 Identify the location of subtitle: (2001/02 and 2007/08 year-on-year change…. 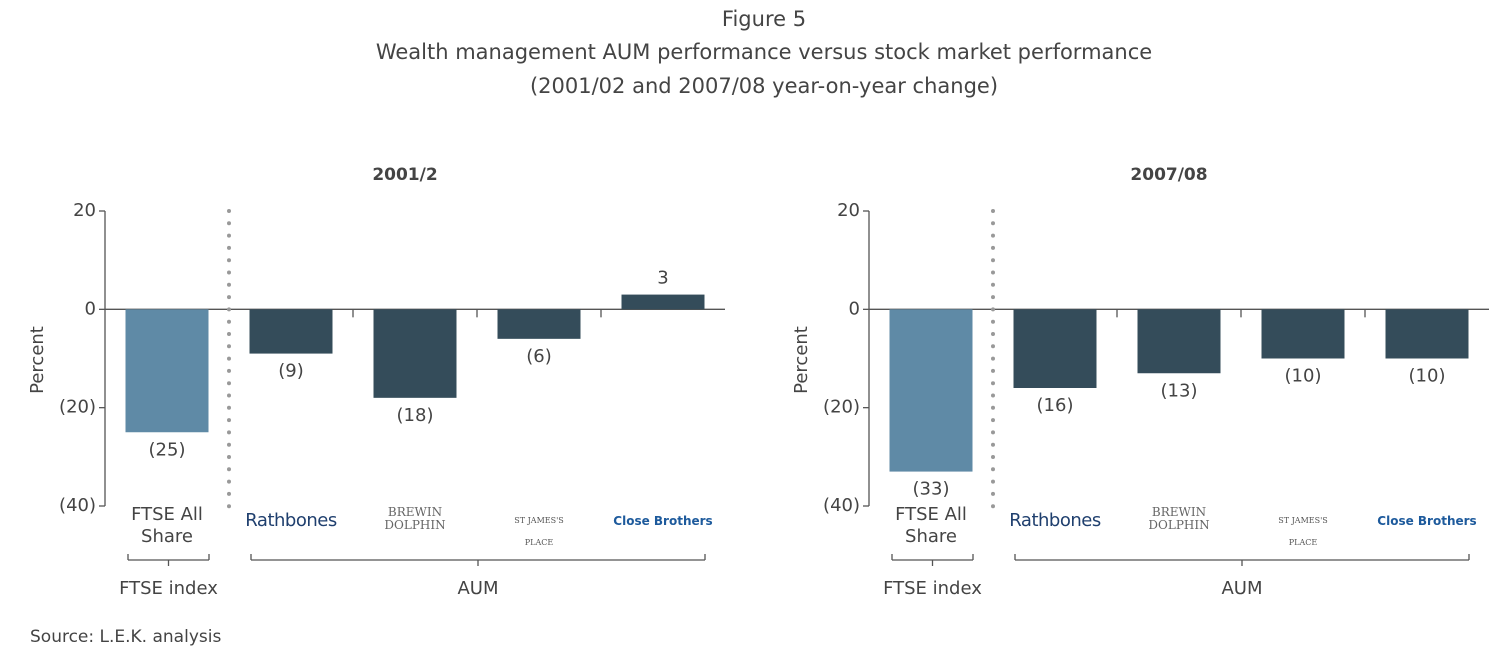
(764, 86).